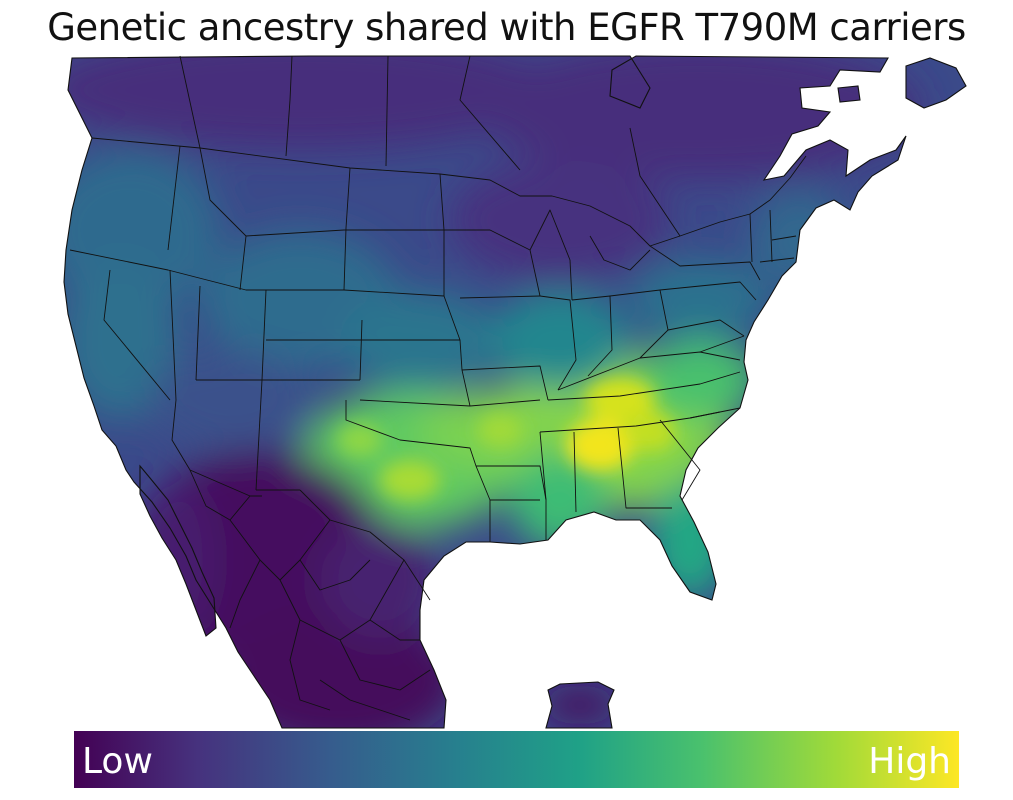 The height and width of the screenshot is (800, 1013). What do you see at coordinates (117, 761) in the screenshot?
I see `colorbar-low-label: Low` at bounding box center [117, 761].